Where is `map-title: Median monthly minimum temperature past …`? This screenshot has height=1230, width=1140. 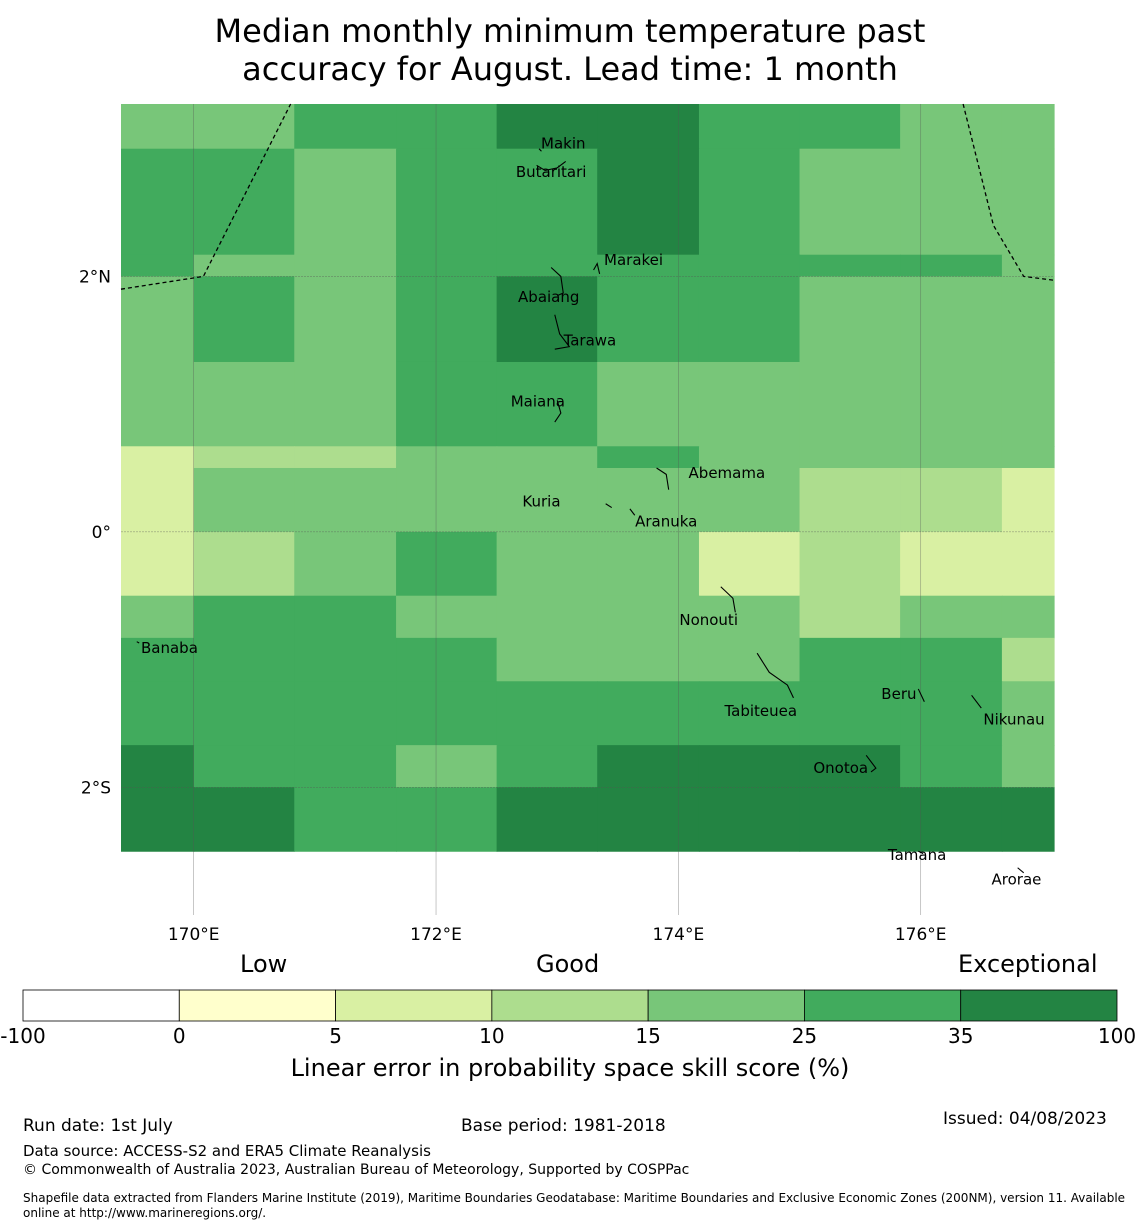 map-title: Median monthly minimum temperature past … is located at coordinates (570, 50).